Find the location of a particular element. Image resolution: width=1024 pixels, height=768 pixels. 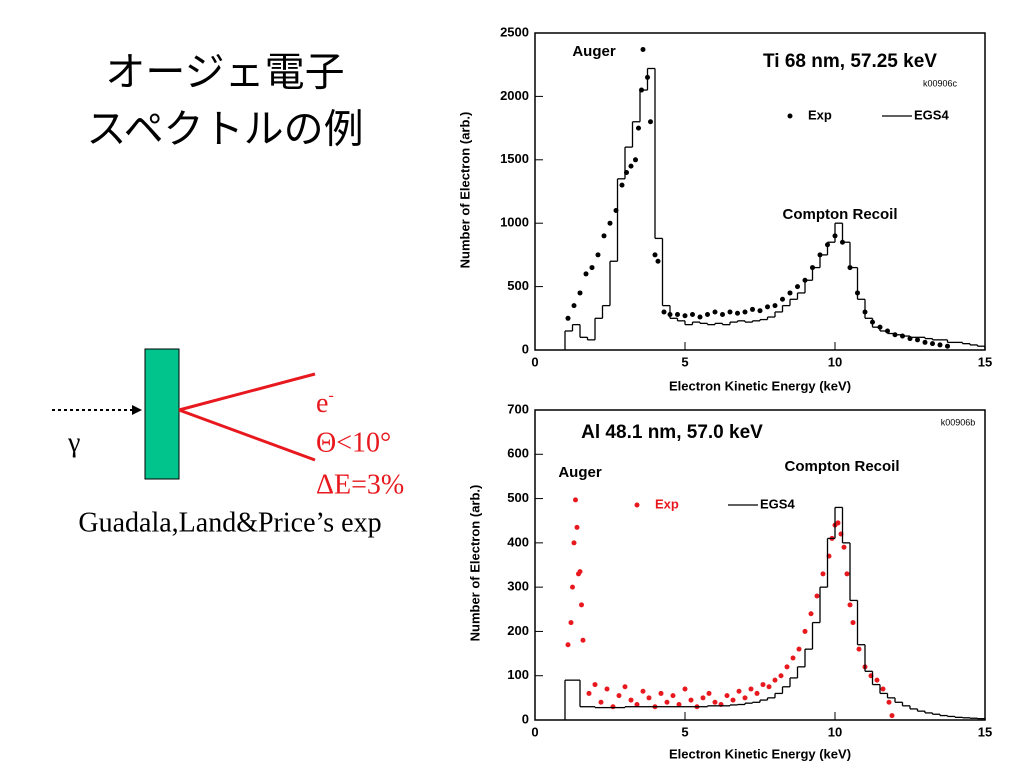

electron-label: e- is located at coordinates (325, 403).